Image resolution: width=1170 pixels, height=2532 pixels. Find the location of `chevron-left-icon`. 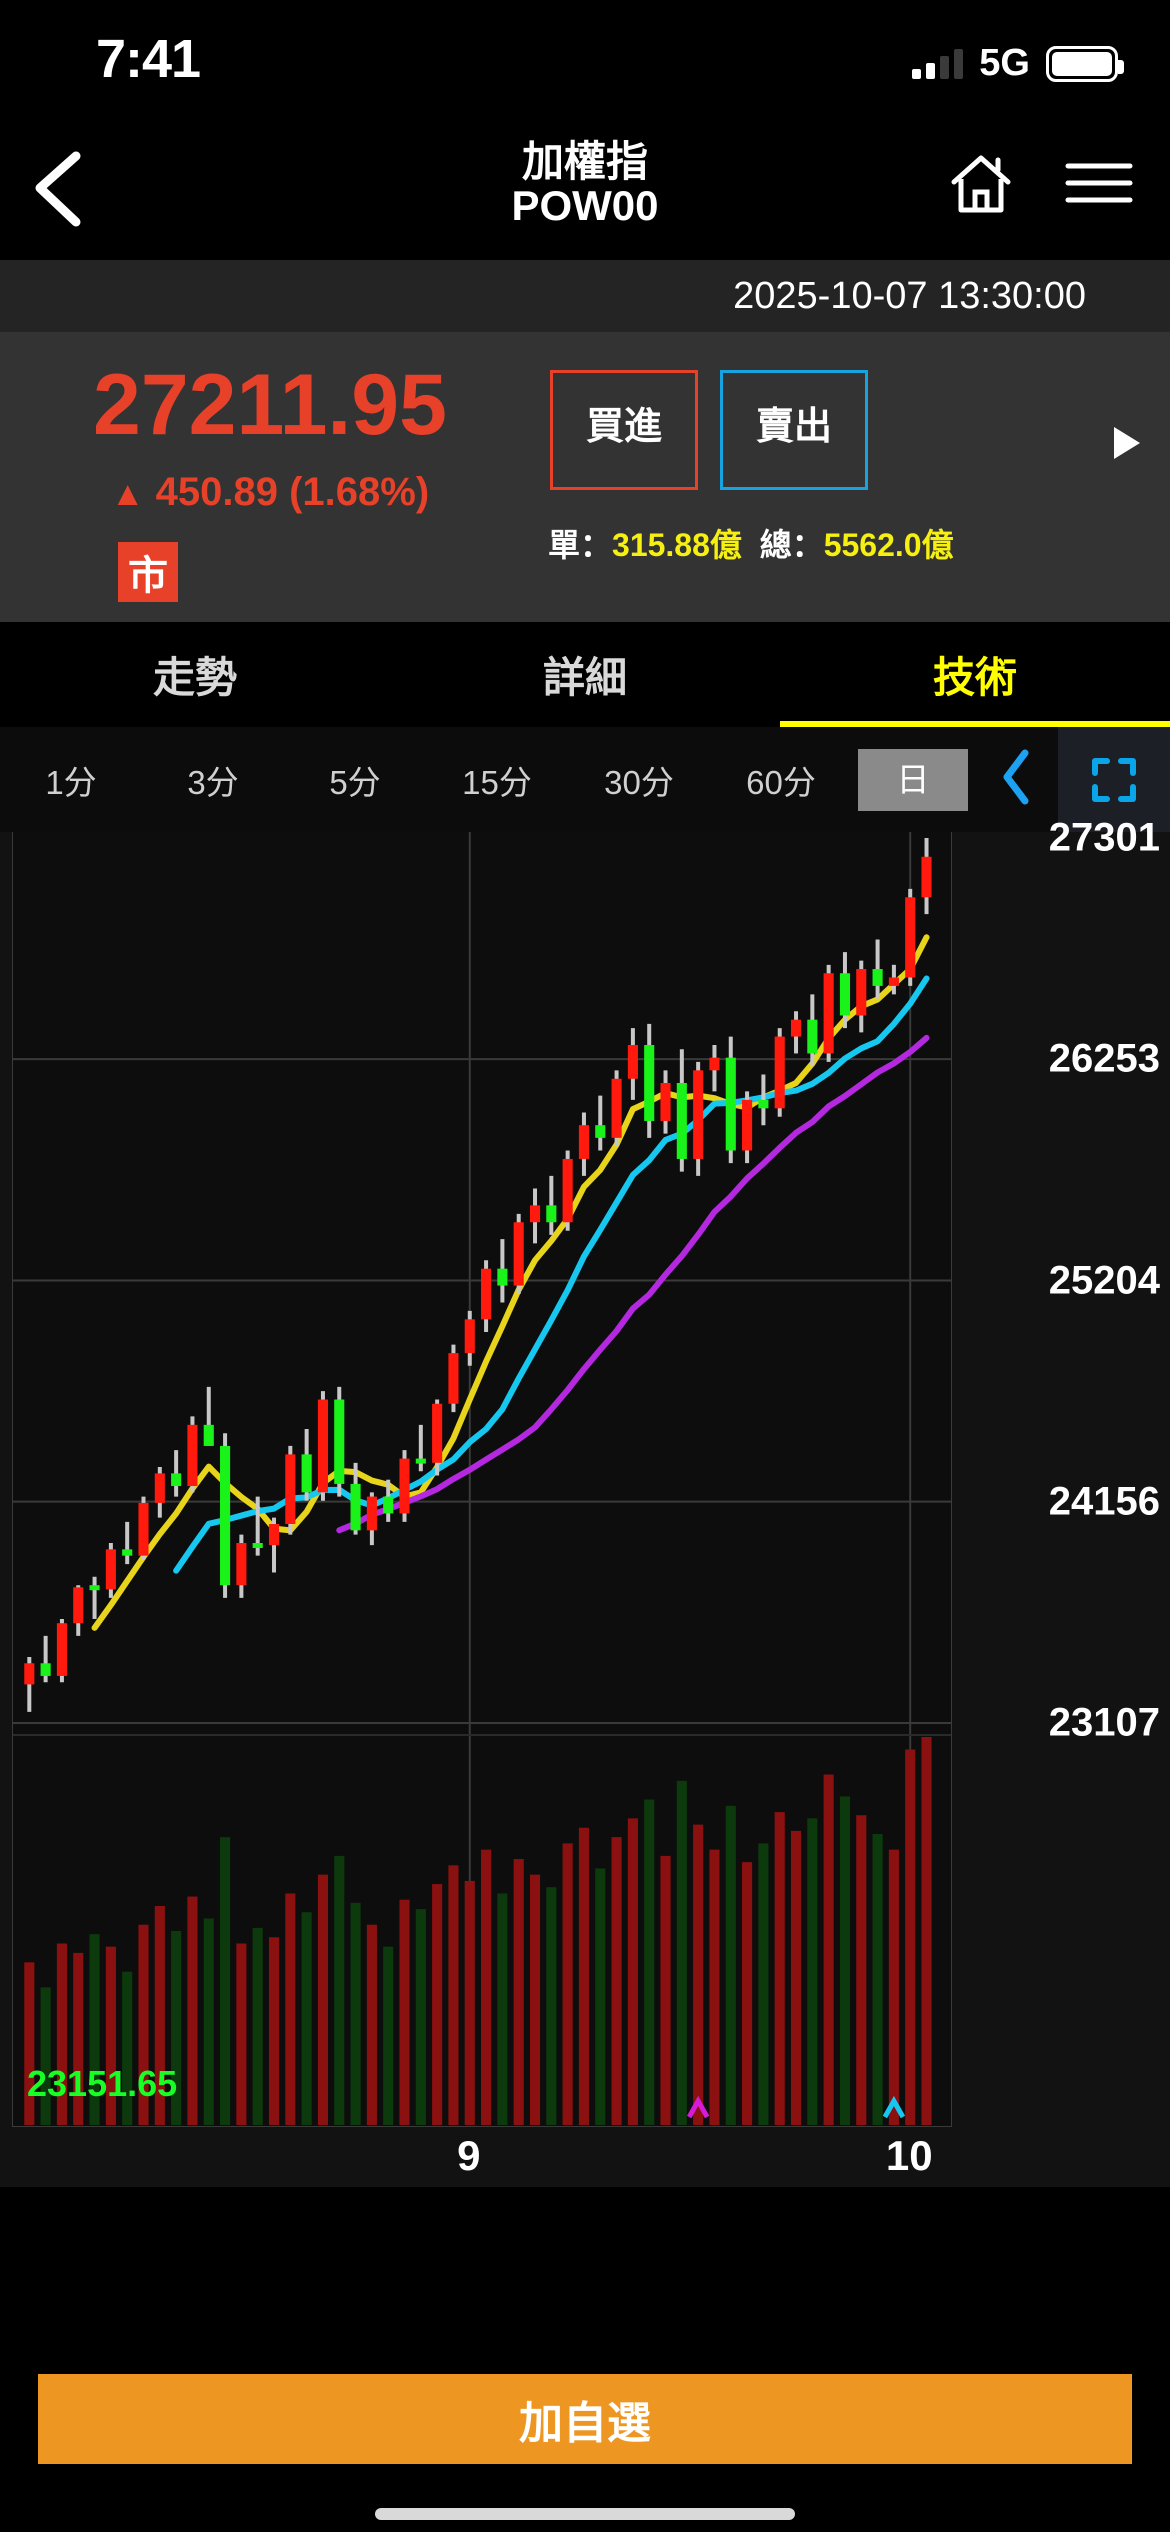

chevron-left-icon is located at coordinates (58, 189).